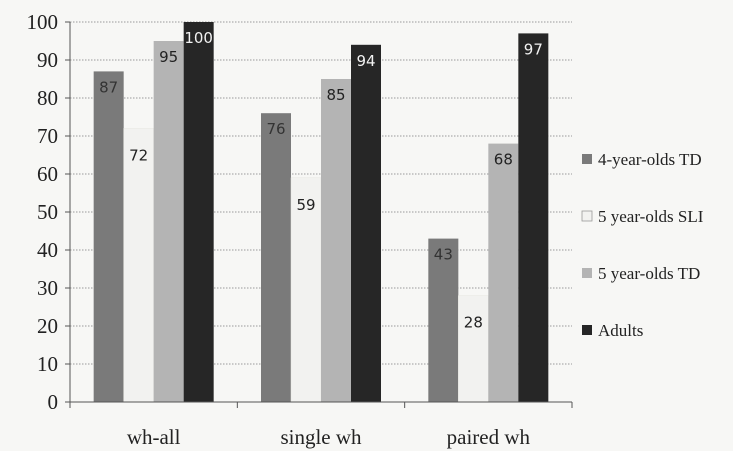  I want to click on legend-entry-4: Adults, so click(612, 330).